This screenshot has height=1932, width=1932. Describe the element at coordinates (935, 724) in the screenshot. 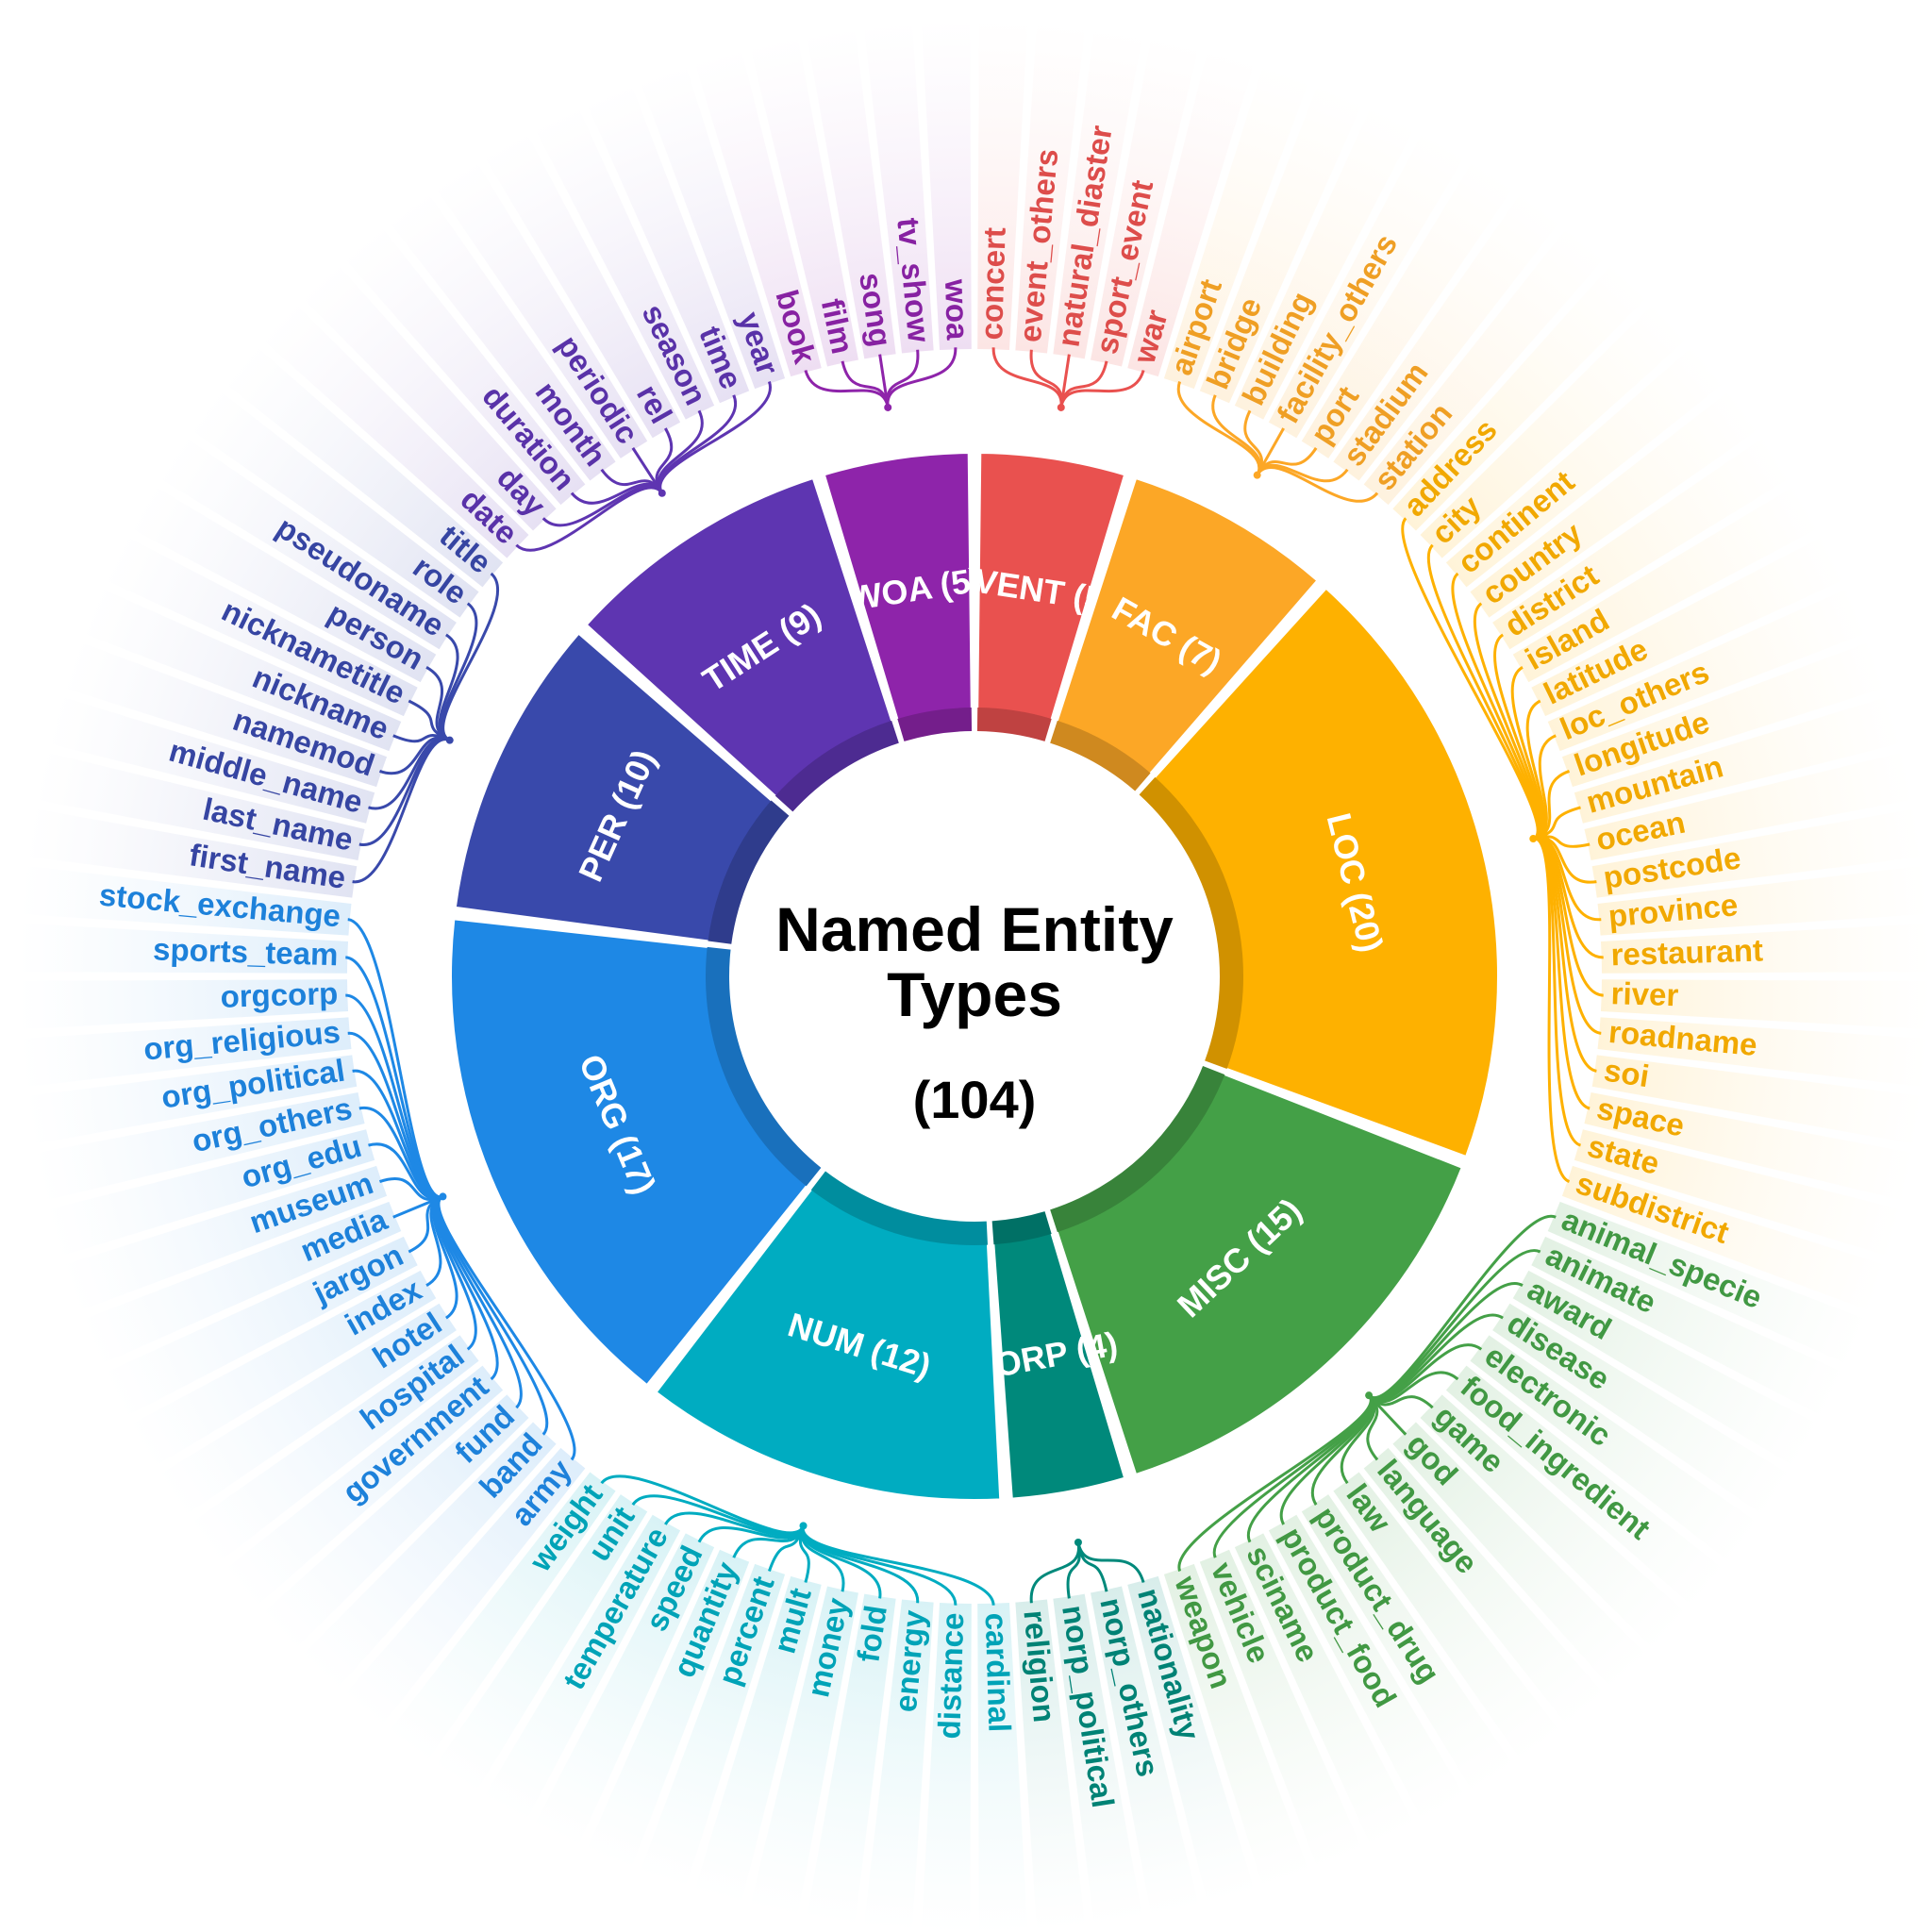

I see `segment-inner-shade-woa` at that location.